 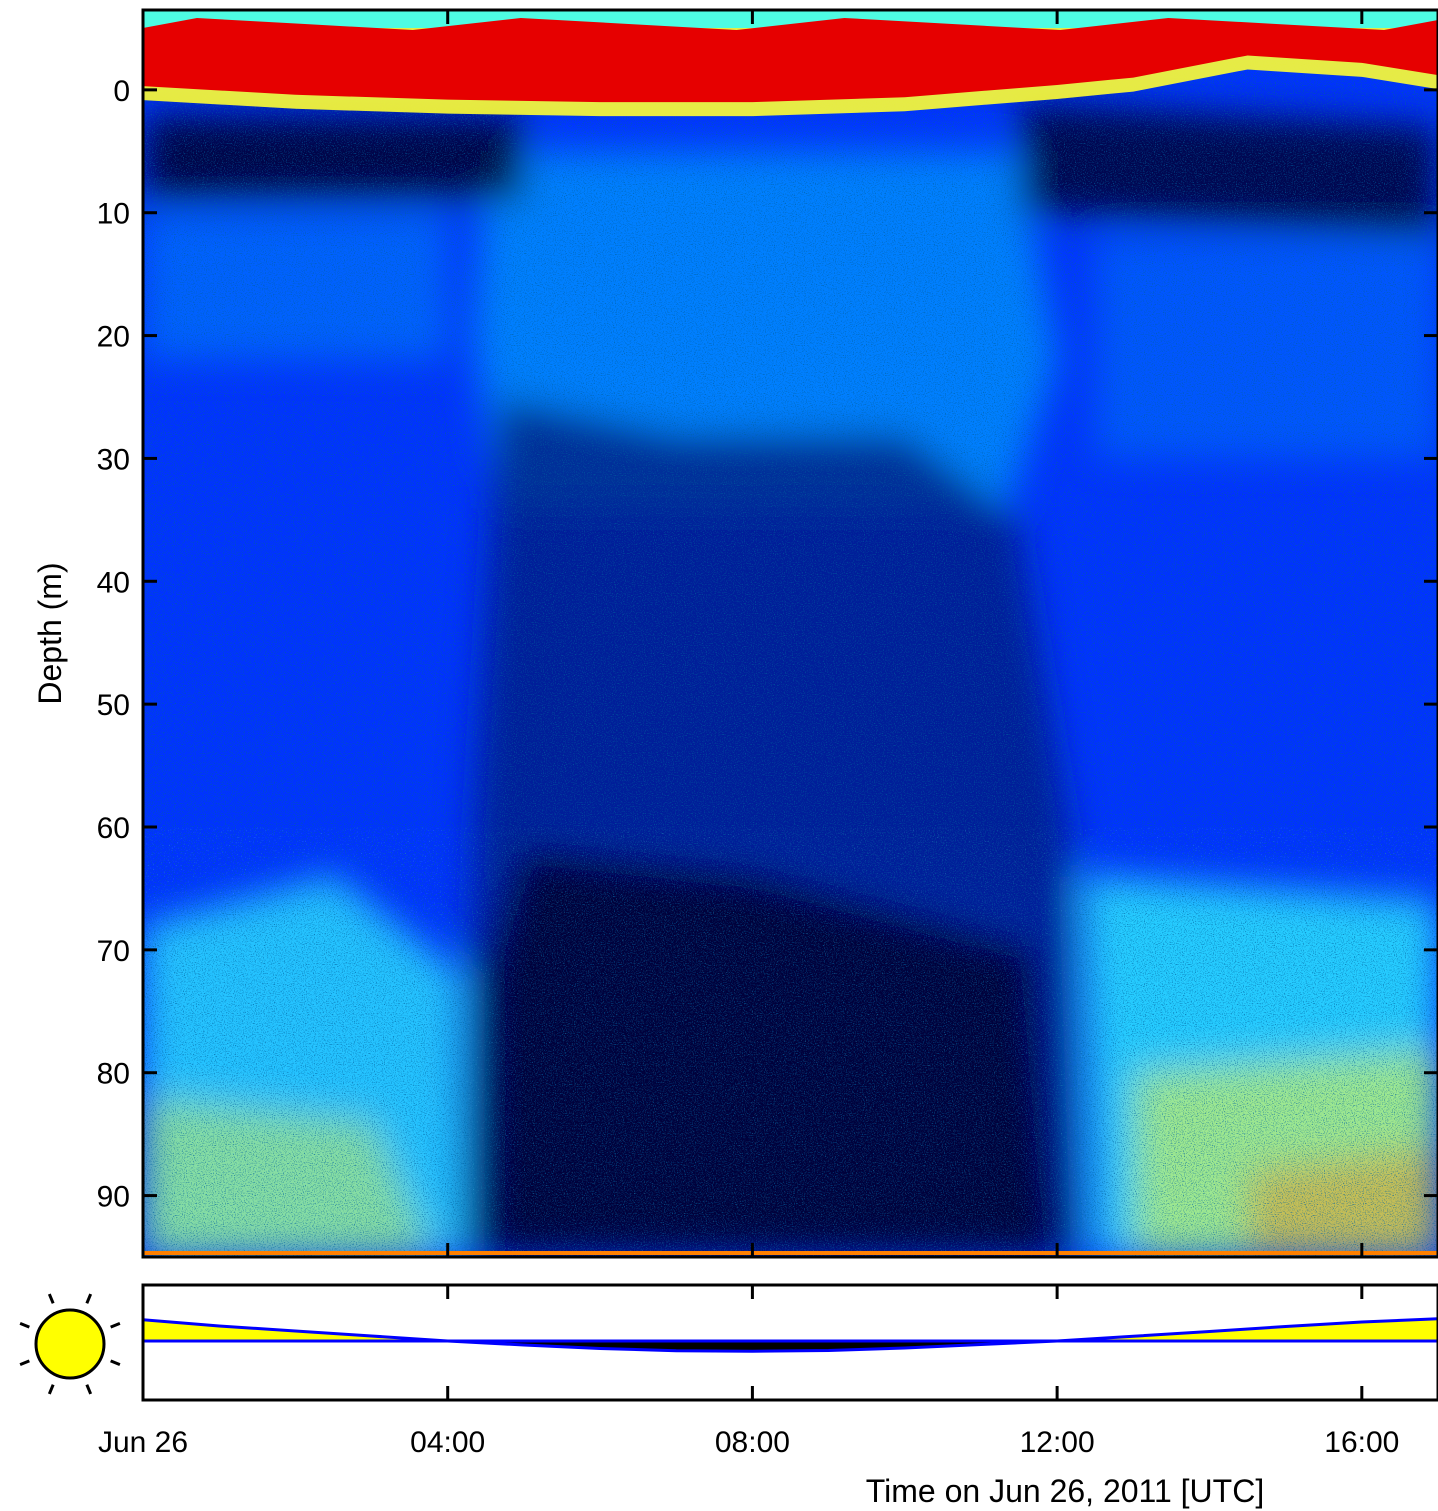 I want to click on time-axis-tick-labels: Jun 26 04:00 08:00 12:00 16:00, so click(x=748, y=1442).